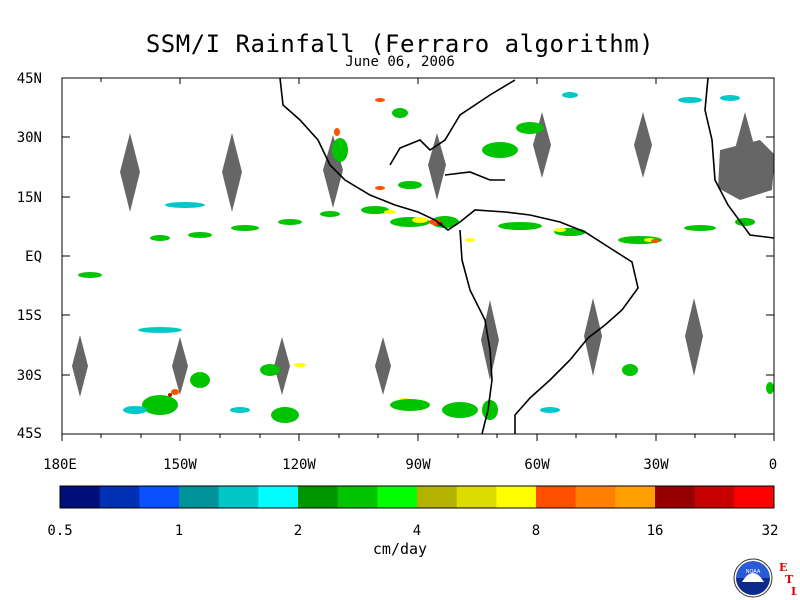 The image size is (800, 600). I want to click on latitude-labels: 45N 30N 15N EQ 15S 30S 45S, so click(29, 256).